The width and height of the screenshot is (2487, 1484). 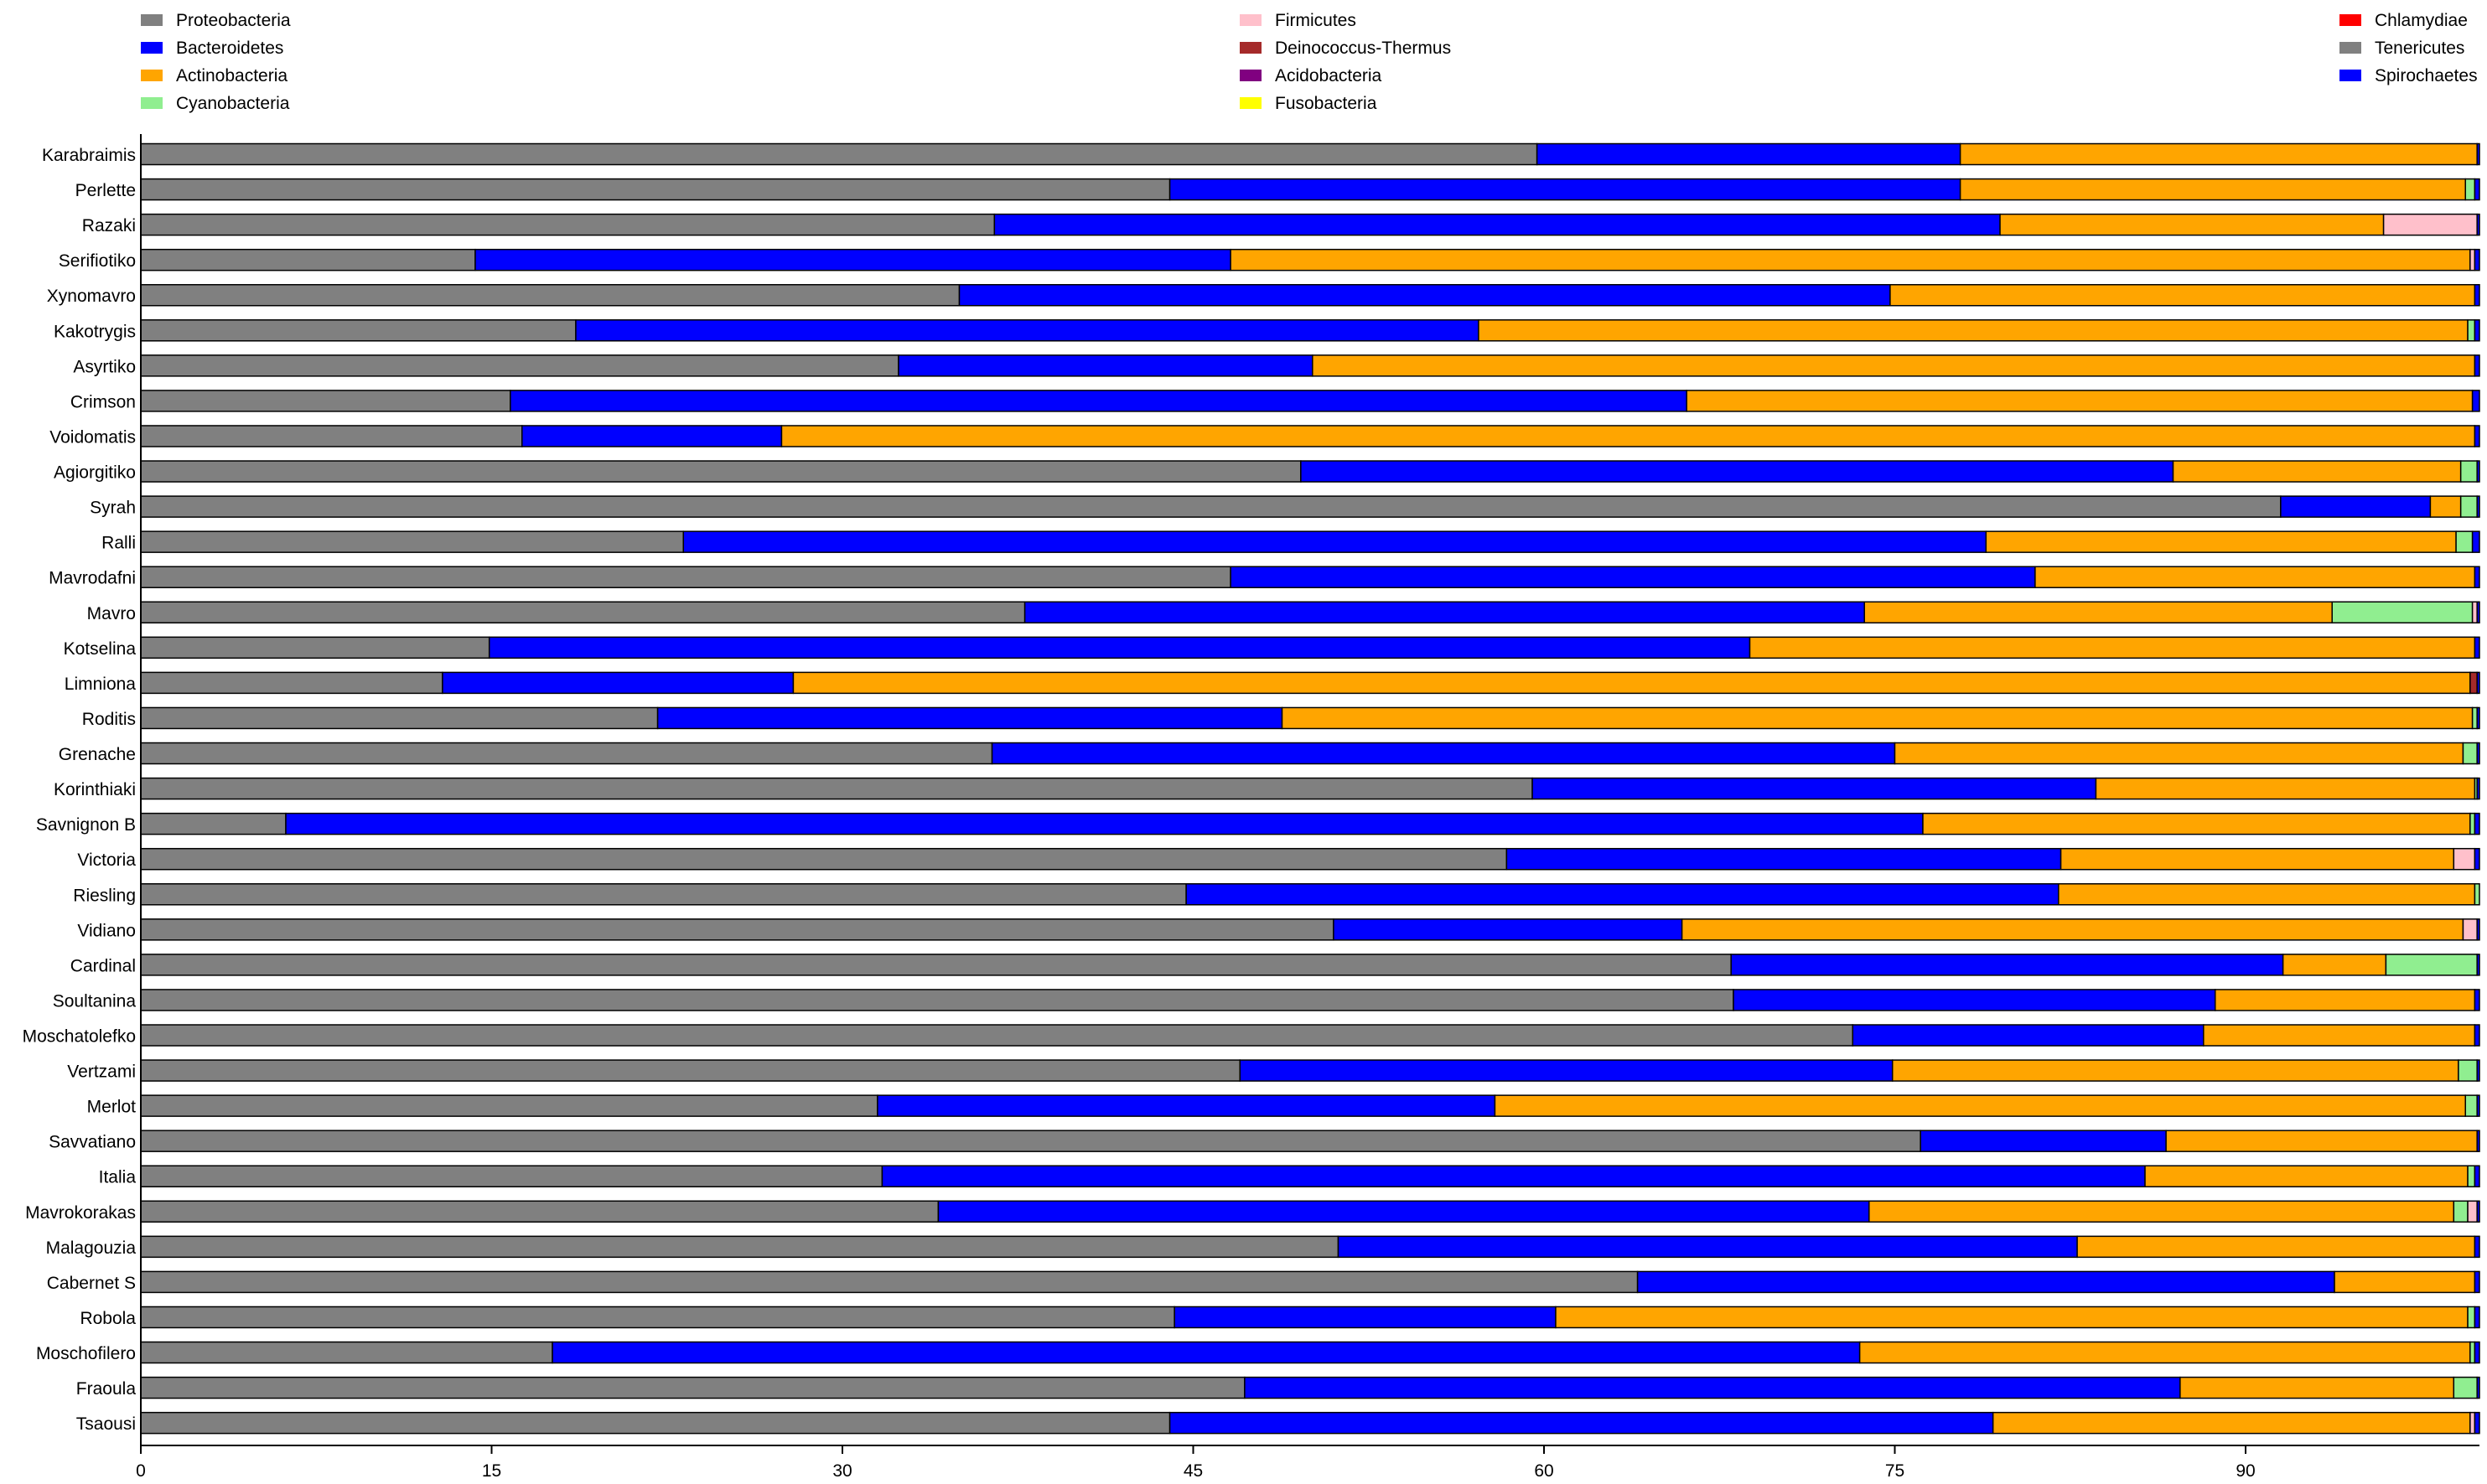 What do you see at coordinates (2098, 613) in the screenshot?
I see `bar-segment-mavro-actinobacteria` at bounding box center [2098, 613].